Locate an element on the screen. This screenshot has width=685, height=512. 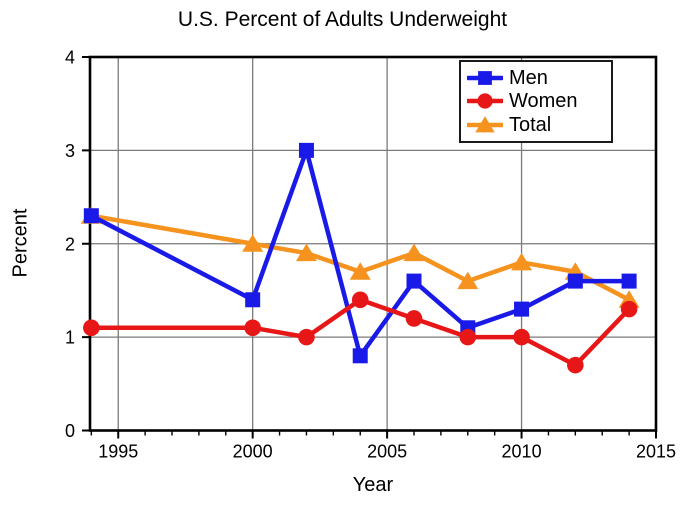
x-tick-label-2000: 2000 is located at coordinates (253, 452).